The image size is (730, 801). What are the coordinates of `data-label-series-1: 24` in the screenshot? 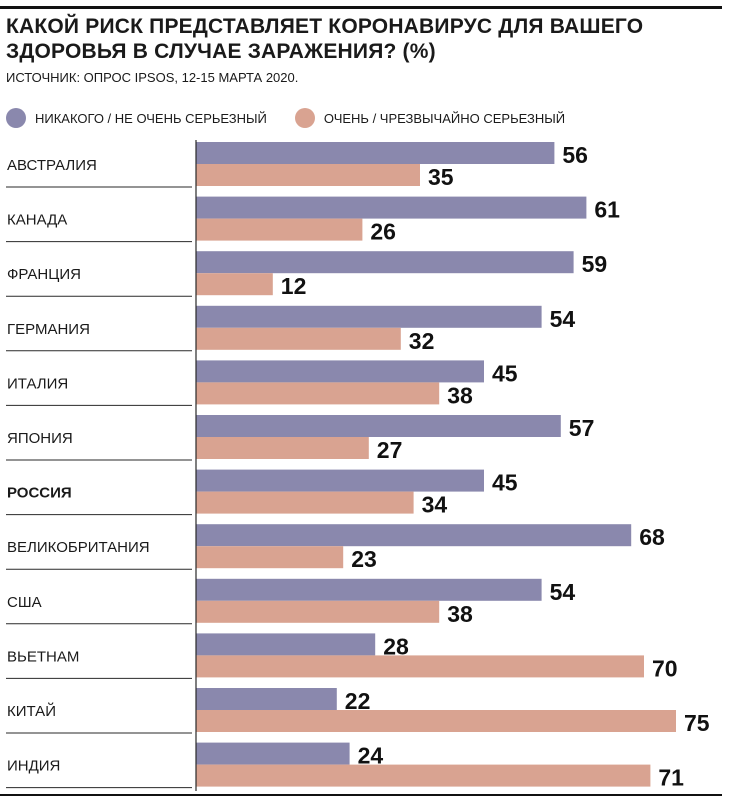 It's located at (371, 756).